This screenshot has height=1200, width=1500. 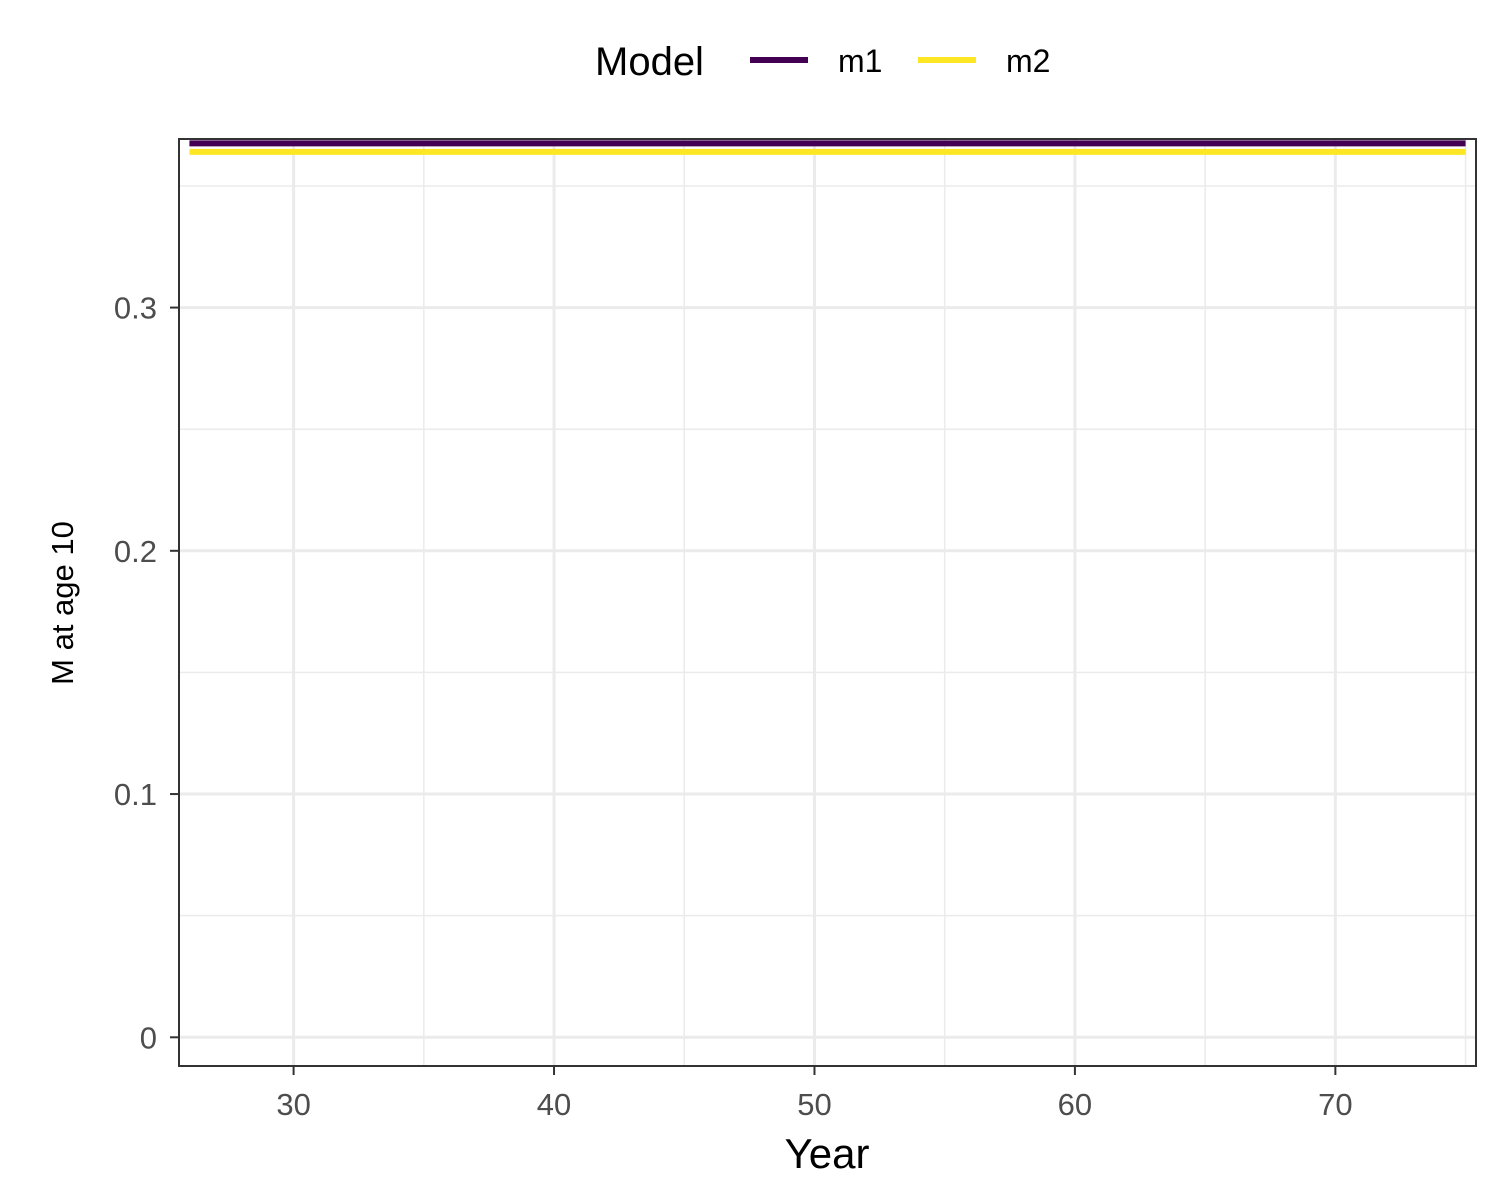 What do you see at coordinates (554, 1104) in the screenshot?
I see `x-tick-label-1: 40` at bounding box center [554, 1104].